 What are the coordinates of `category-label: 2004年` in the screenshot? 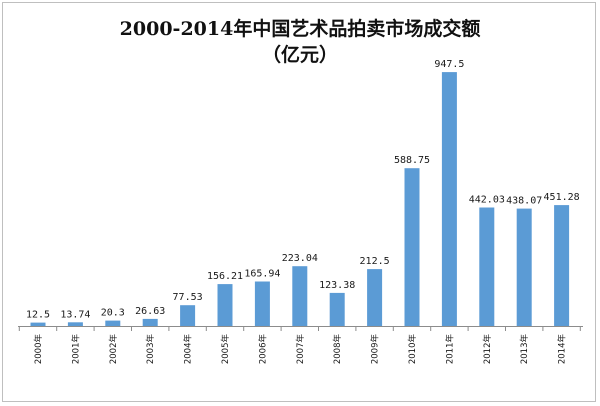 It's located at (188, 349).